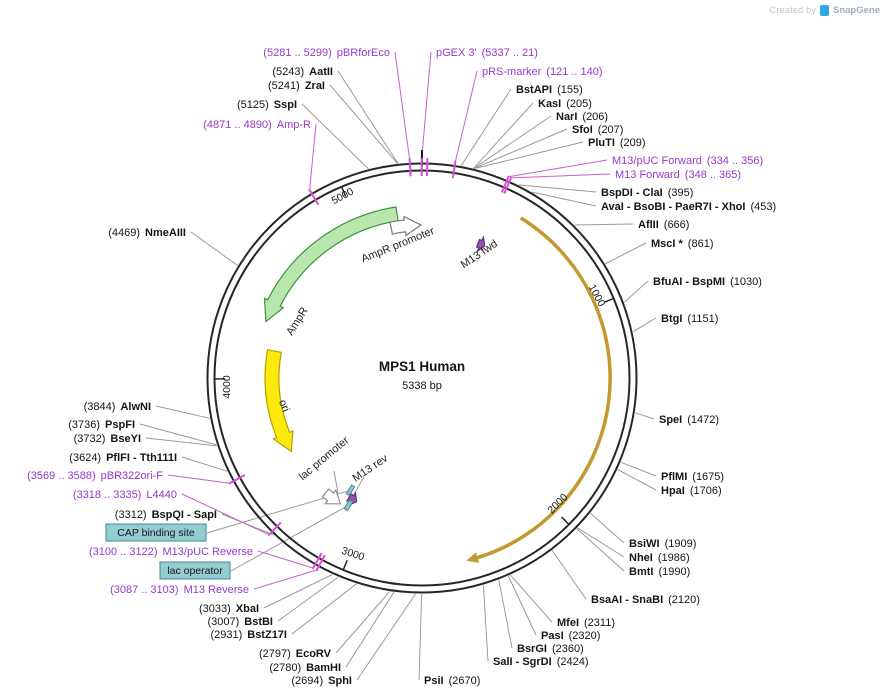 This screenshot has width=888, height=697. Describe the element at coordinates (549, 90) in the screenshot. I see `site-bstapi: BstAPI (155)` at that location.